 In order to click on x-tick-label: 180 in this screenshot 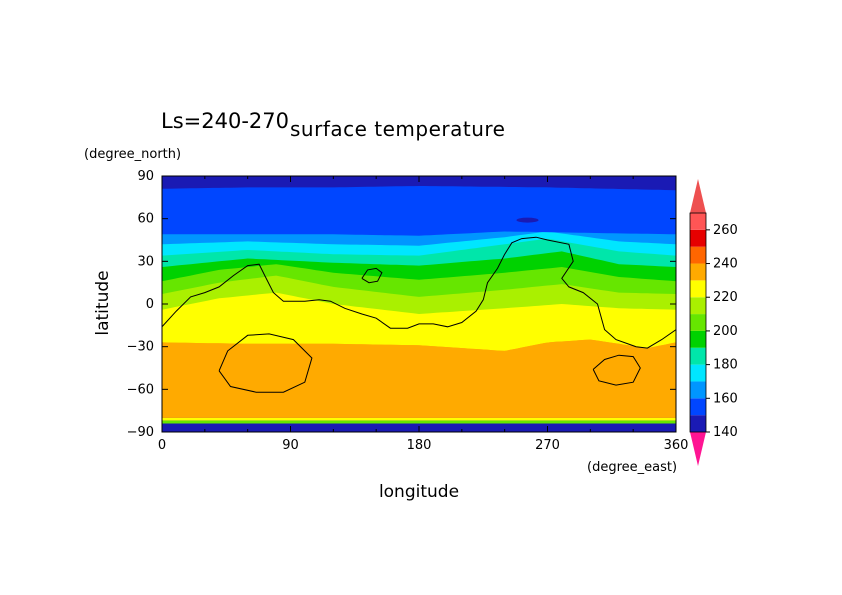, I will do `click(419, 445)`.